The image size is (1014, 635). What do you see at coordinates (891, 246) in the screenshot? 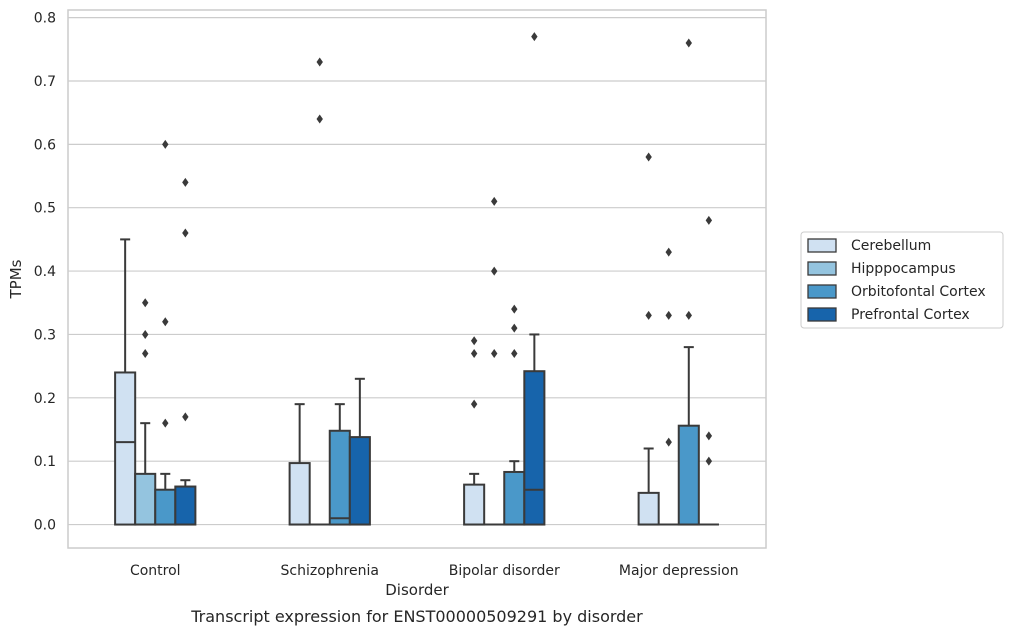
I see `legend-label: Cerebellum` at bounding box center [891, 246].